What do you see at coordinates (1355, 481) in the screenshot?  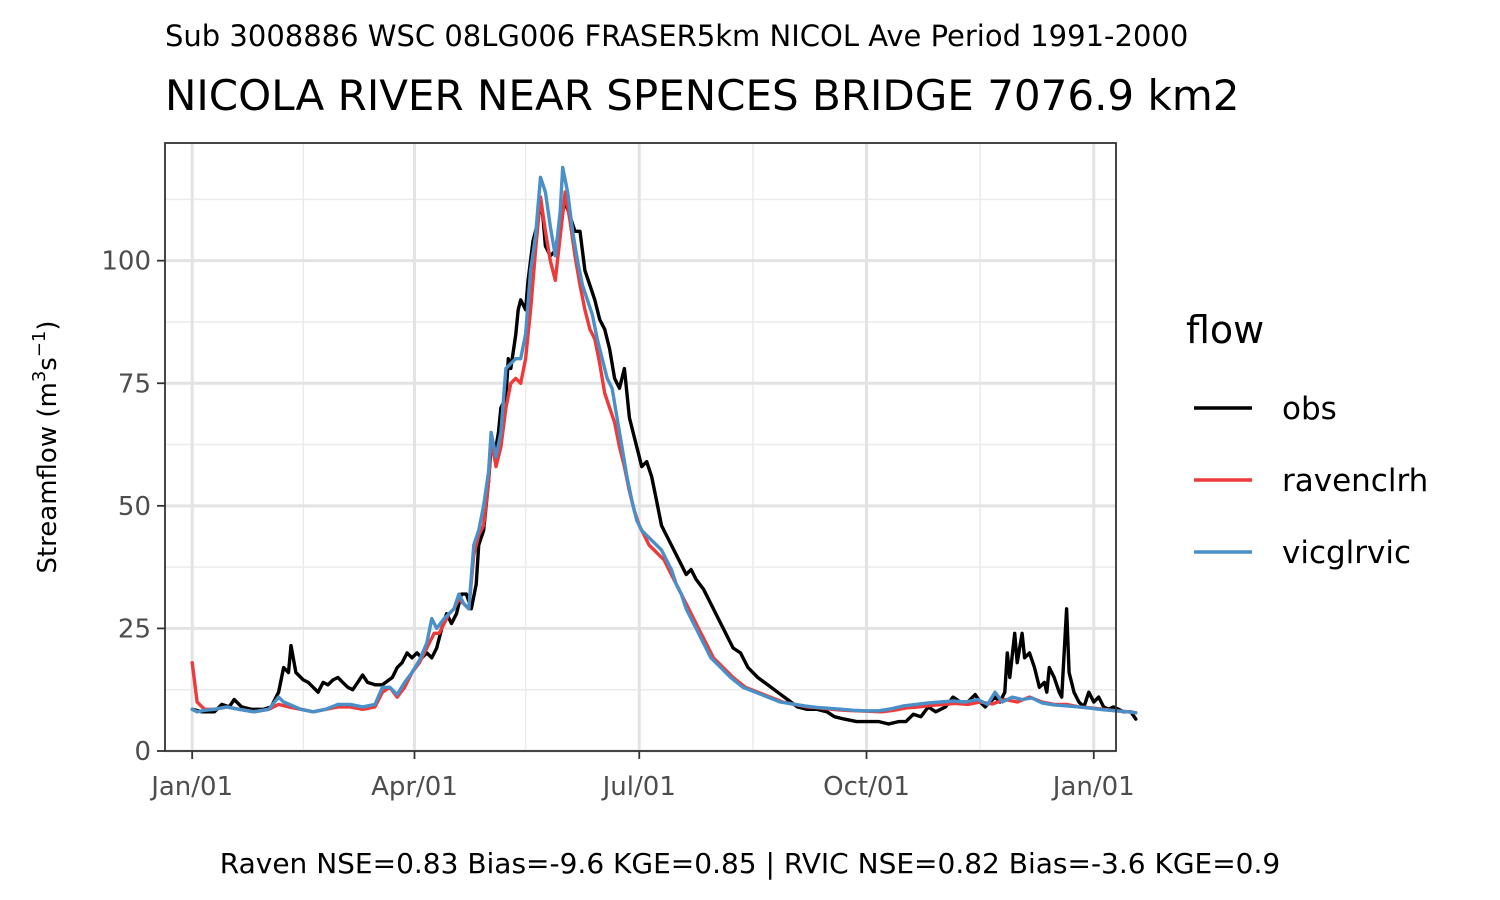 I see `legend-label-ravenclrh: ravenclrh` at bounding box center [1355, 481].